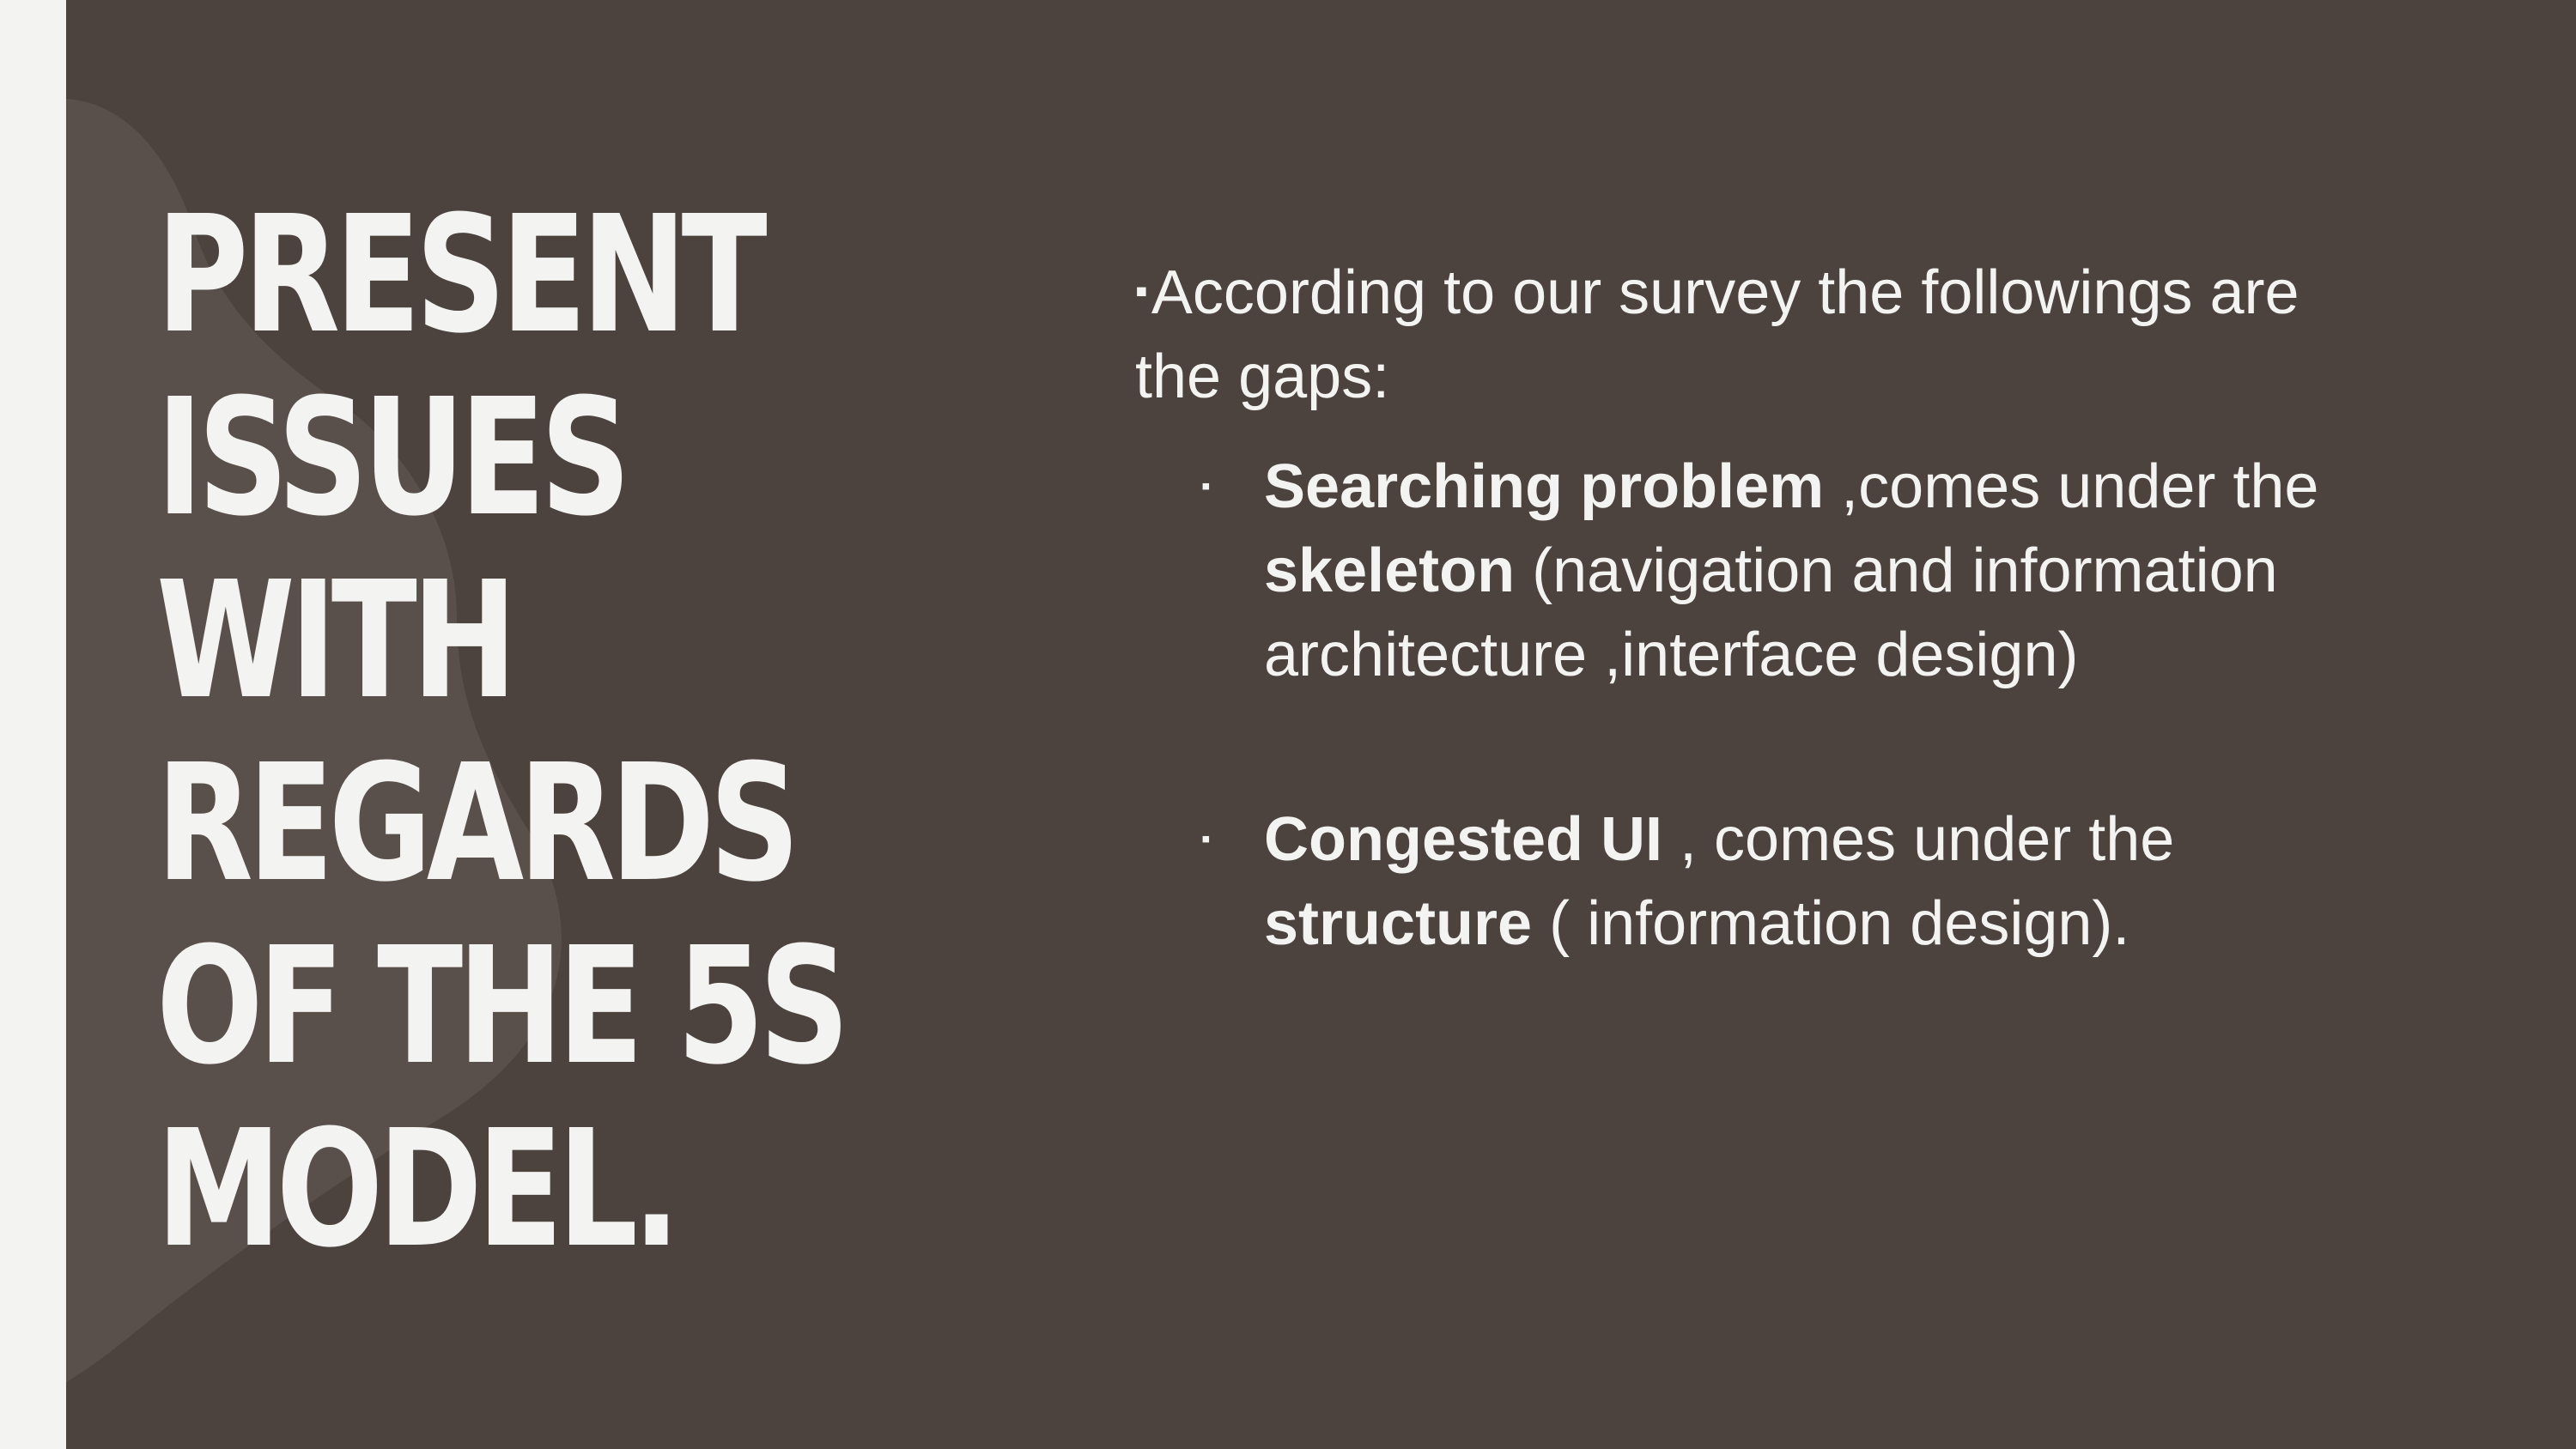  What do you see at coordinates (1463, 839) in the screenshot?
I see `issue-title-congested-ui: Congested UI` at bounding box center [1463, 839].